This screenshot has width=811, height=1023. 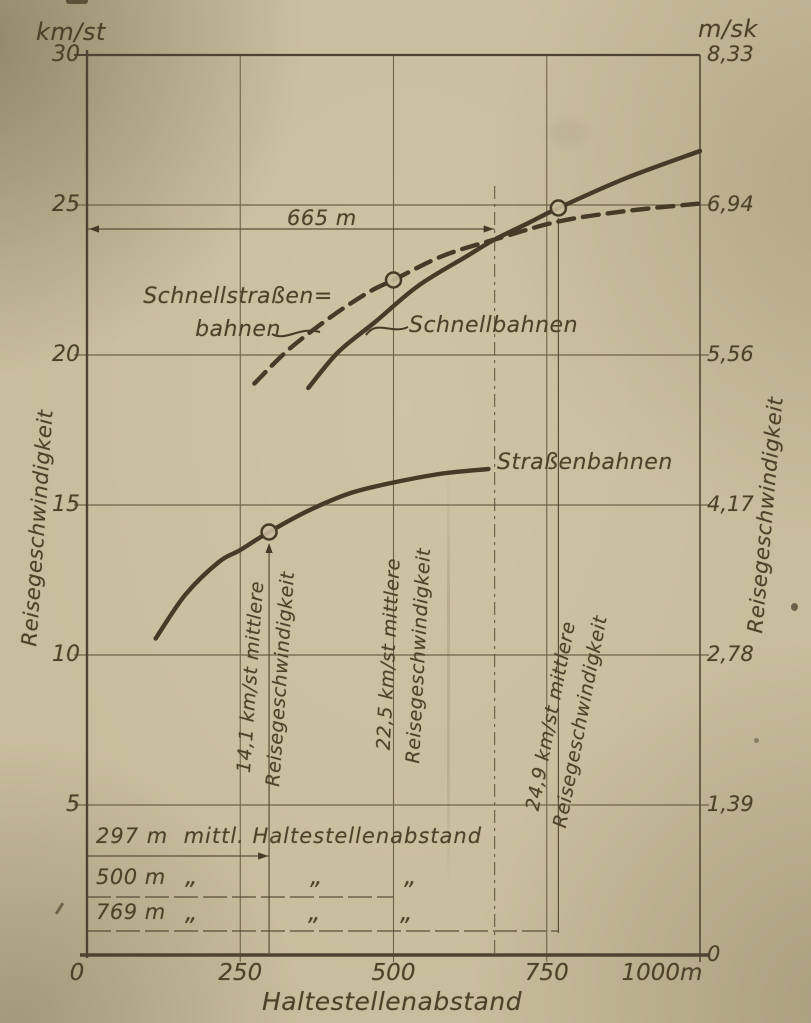 I want to click on torn-edge-mark, so click(x=77, y=2).